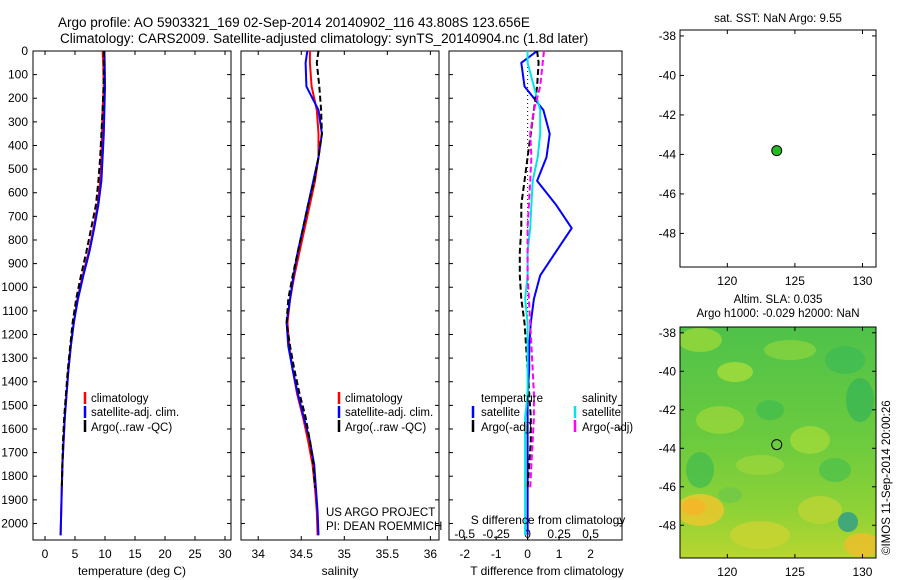  What do you see at coordinates (345, 554) in the screenshot?
I see `x-tick-label: 35` at bounding box center [345, 554].